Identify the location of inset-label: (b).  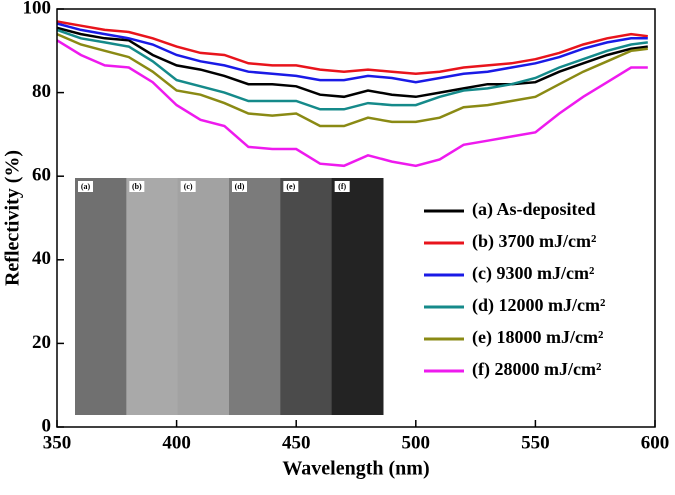
(137, 186).